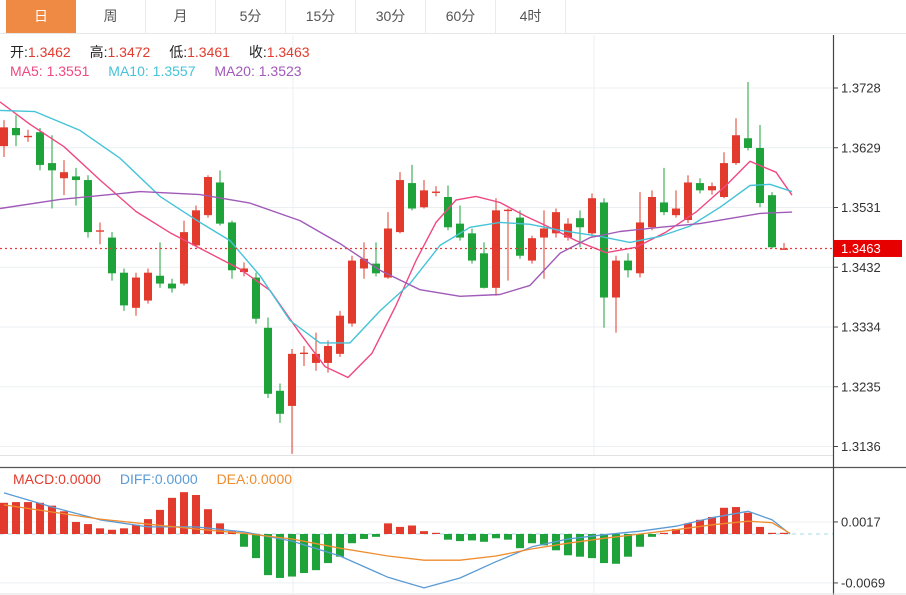  Describe the element at coordinates (861, 248) in the screenshot. I see `current-price-label: 1.3463` at that location.